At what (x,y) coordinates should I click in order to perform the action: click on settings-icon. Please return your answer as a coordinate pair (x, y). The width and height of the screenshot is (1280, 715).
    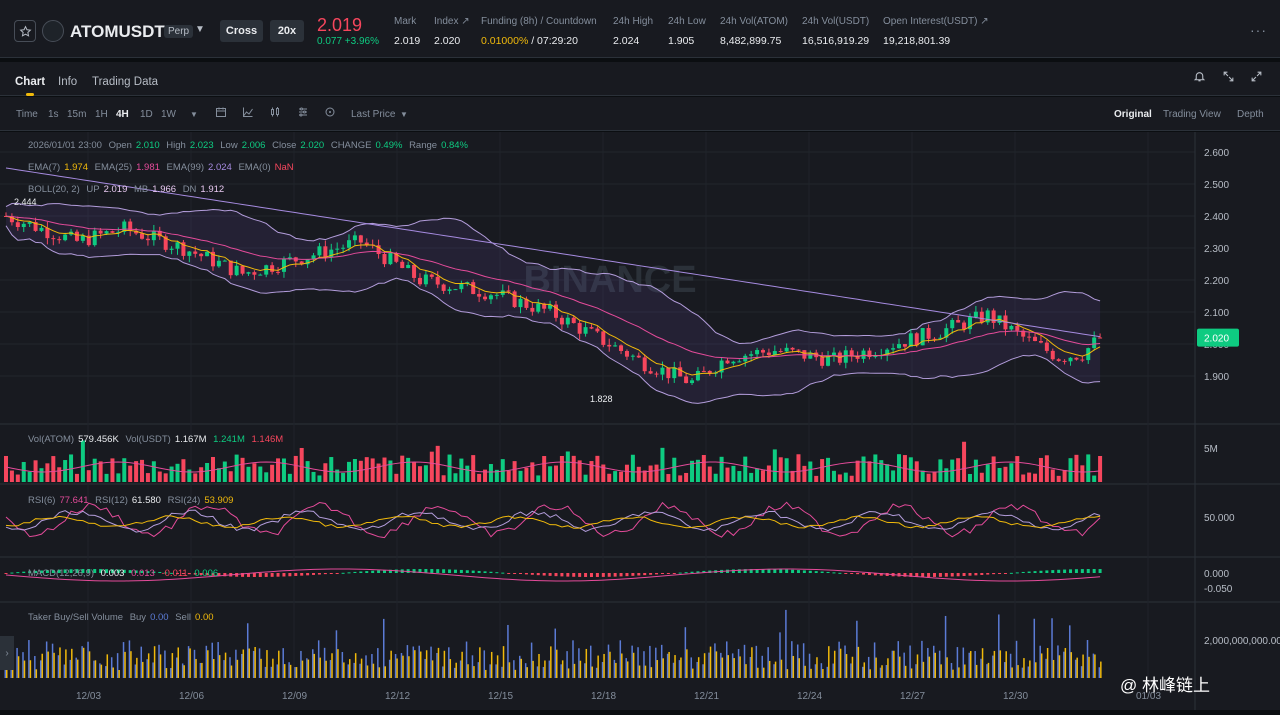
    Looking at the image, I should click on (303, 113).